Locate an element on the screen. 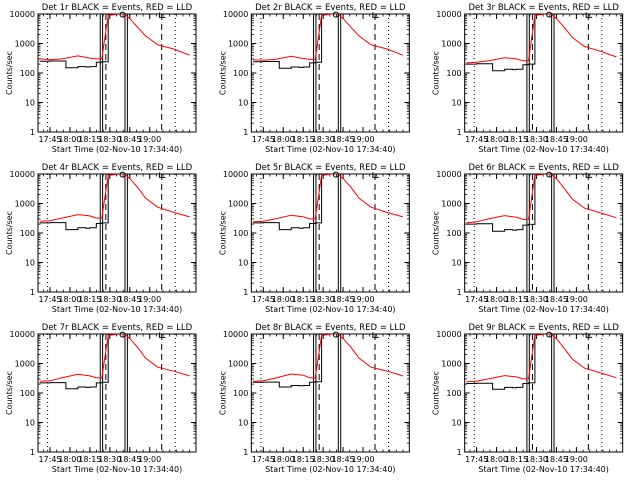 The image size is (640, 480). panel-title: Det 7r BLACK = Events, RED = LLD is located at coordinates (117, 328).